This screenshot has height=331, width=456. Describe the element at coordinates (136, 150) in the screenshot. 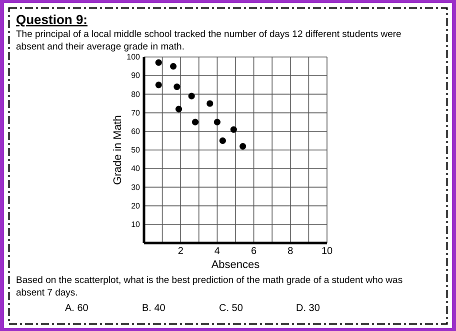

I see `y-tick-label: 50` at that location.